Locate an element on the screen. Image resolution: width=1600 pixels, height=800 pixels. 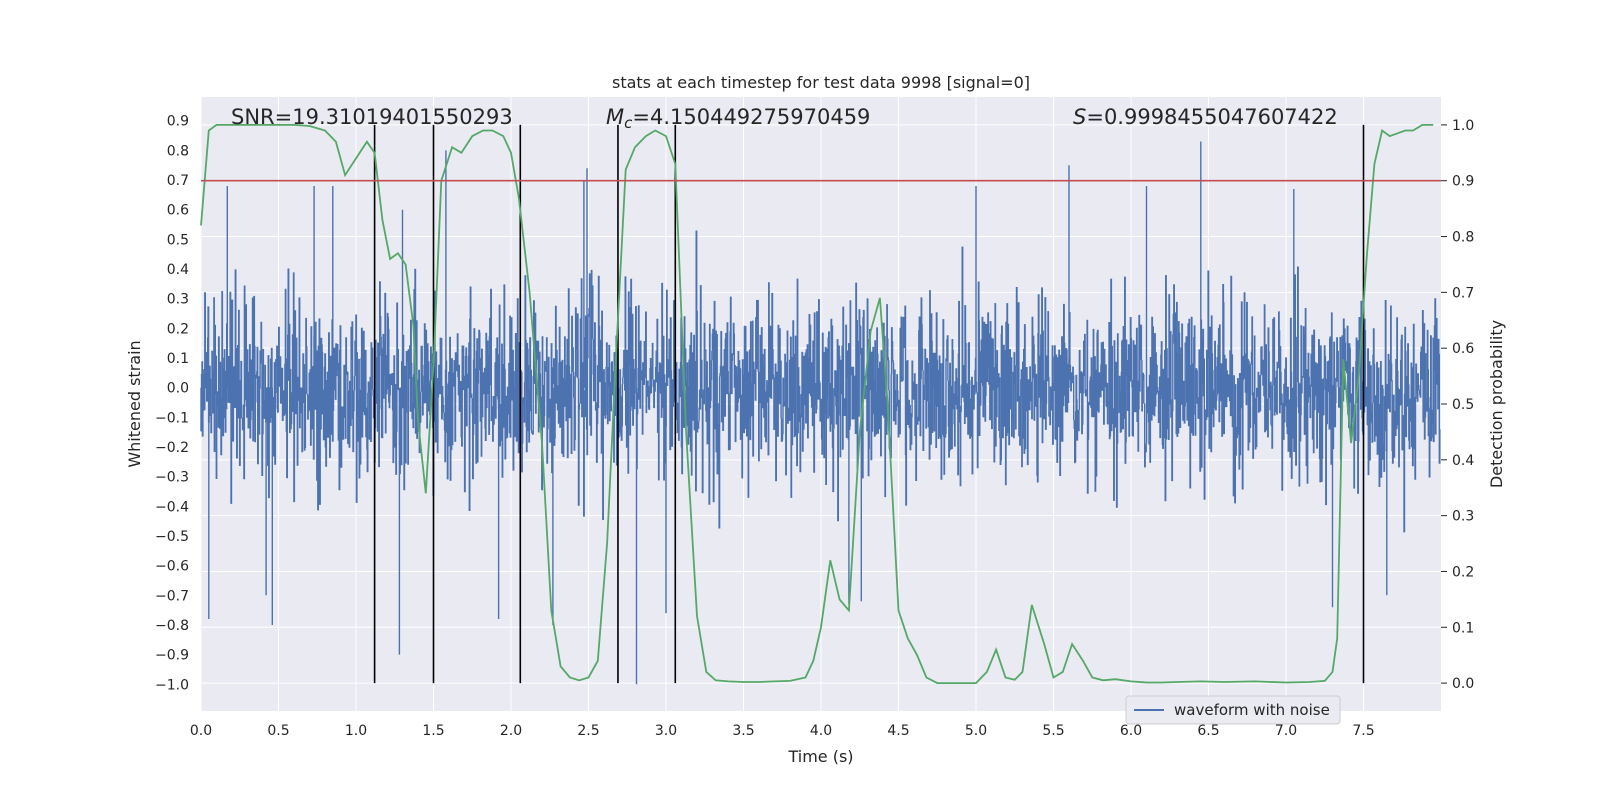
x-tick-label: 5.5 is located at coordinates (1053, 731).